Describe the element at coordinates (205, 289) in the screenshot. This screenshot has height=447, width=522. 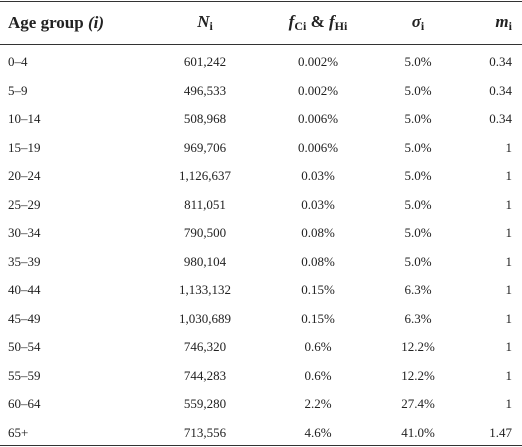
I see `table-cell: 1,133,132` at that location.